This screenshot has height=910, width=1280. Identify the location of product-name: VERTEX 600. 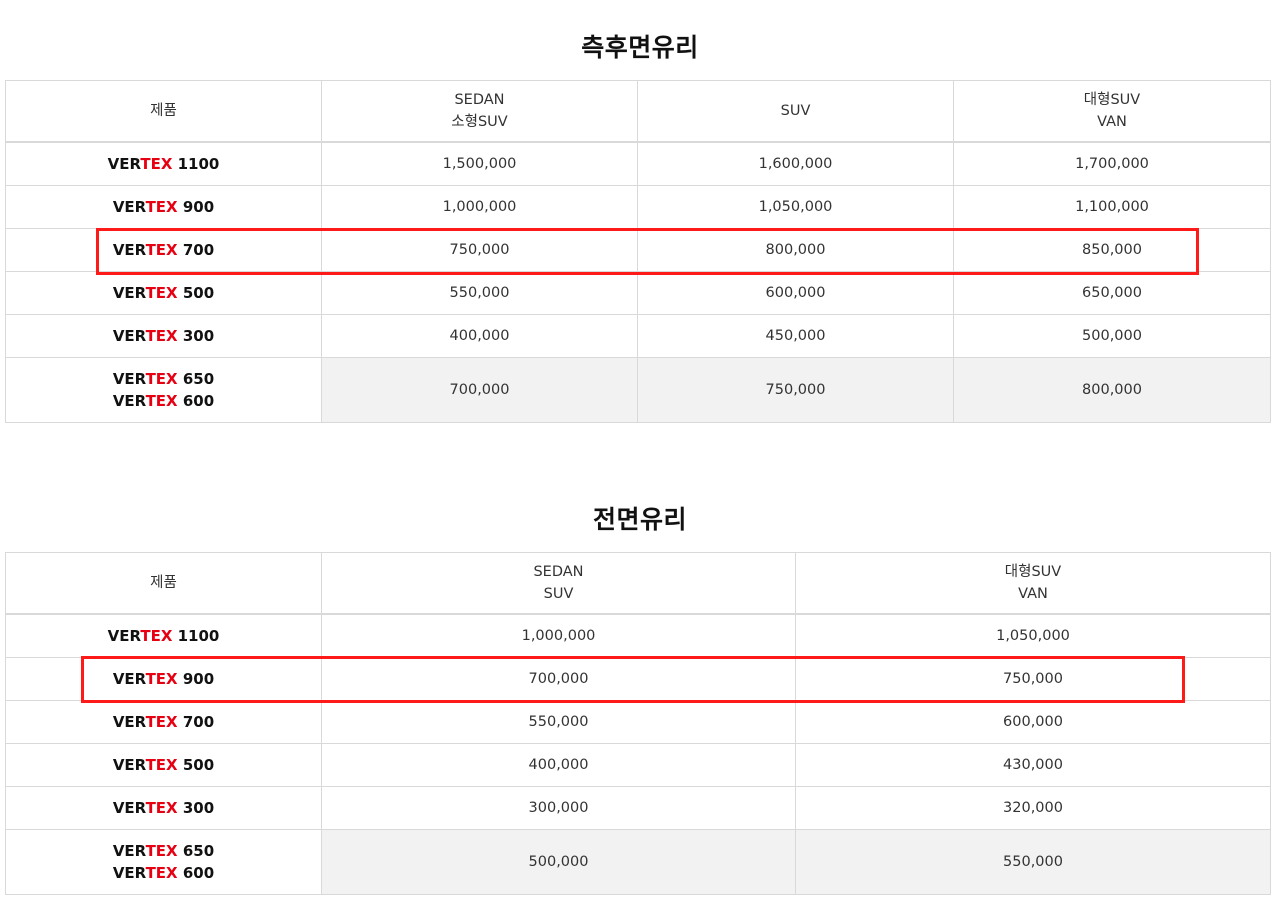
(163, 873).